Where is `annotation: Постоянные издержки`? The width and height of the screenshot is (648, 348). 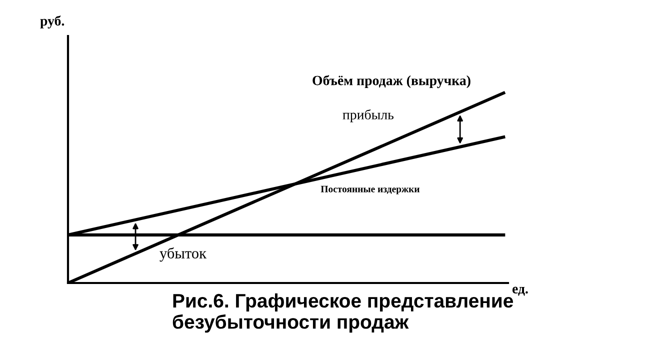
annotation: Постоянные издержки is located at coordinates (370, 190).